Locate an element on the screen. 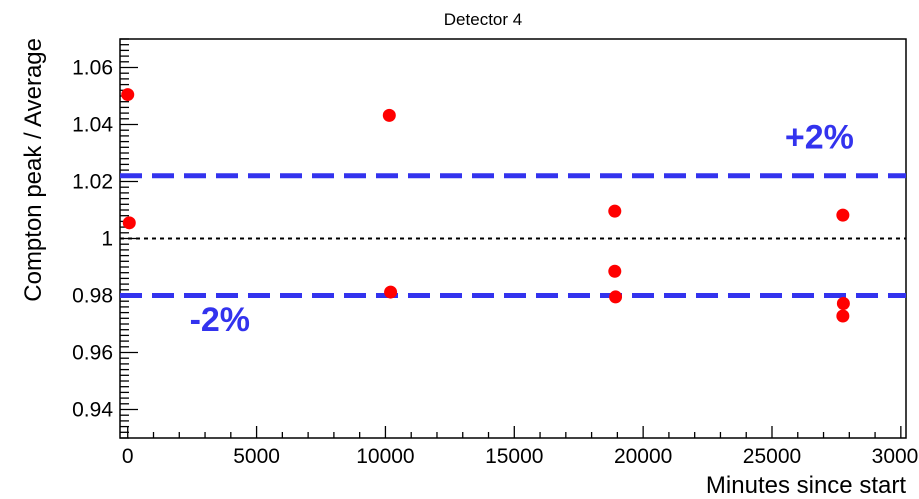  x-tick-label: 25000 is located at coordinates (772, 456).